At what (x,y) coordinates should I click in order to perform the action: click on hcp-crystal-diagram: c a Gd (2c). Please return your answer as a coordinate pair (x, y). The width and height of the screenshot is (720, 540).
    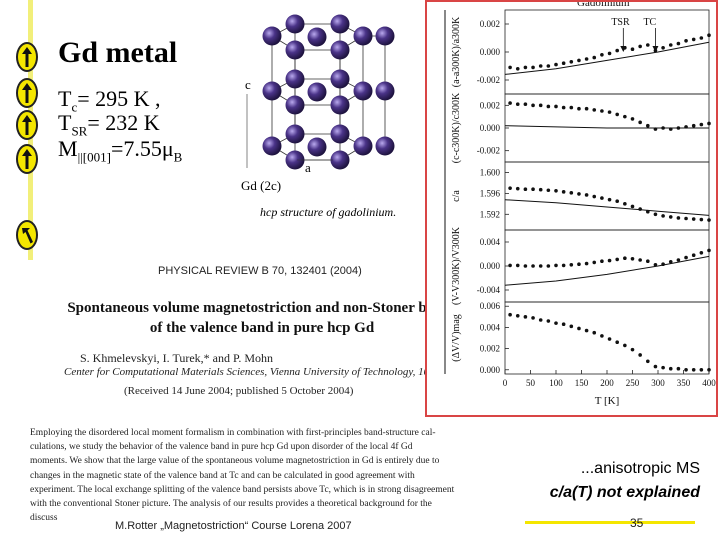
    Looking at the image, I should click on (332, 115).